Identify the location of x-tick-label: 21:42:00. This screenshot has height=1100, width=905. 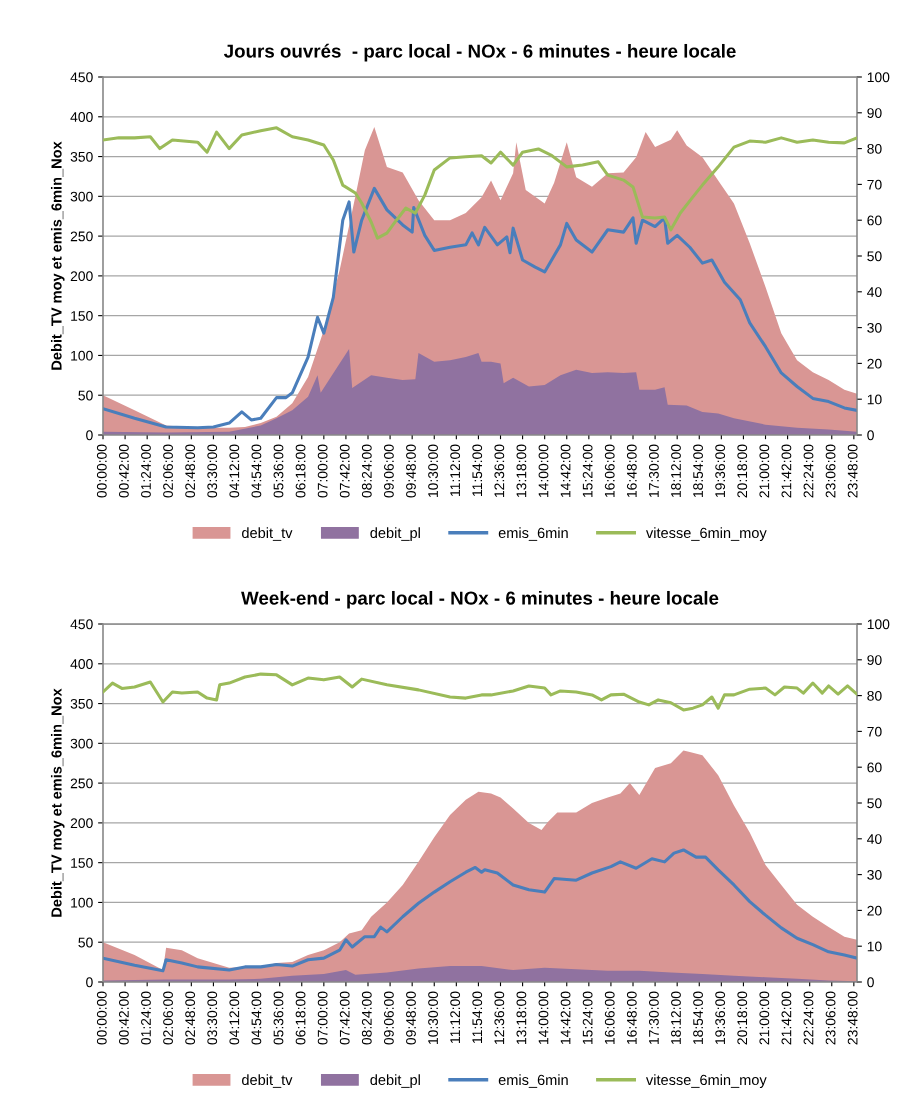
(786, 1018).